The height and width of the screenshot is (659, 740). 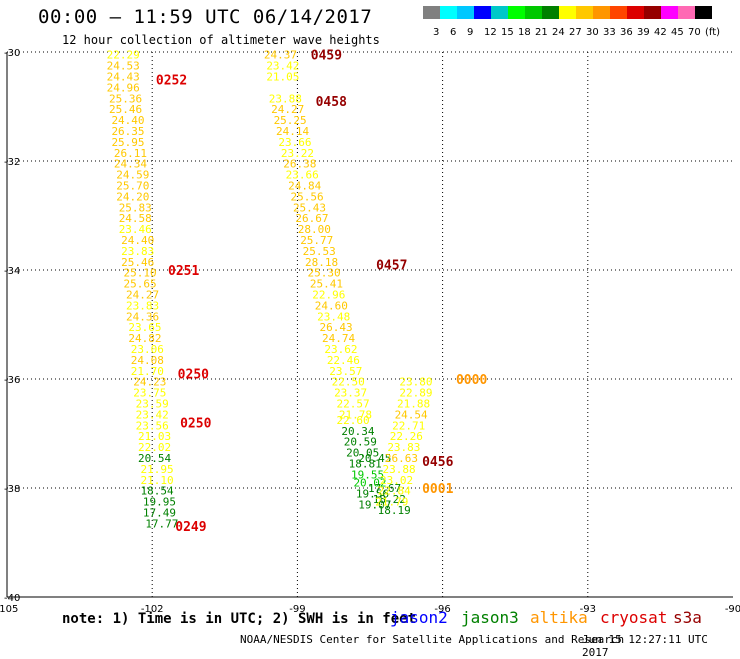 What do you see at coordinates (280, 55) in the screenshot?
I see `wave-height-point: 24.37` at bounding box center [280, 55].